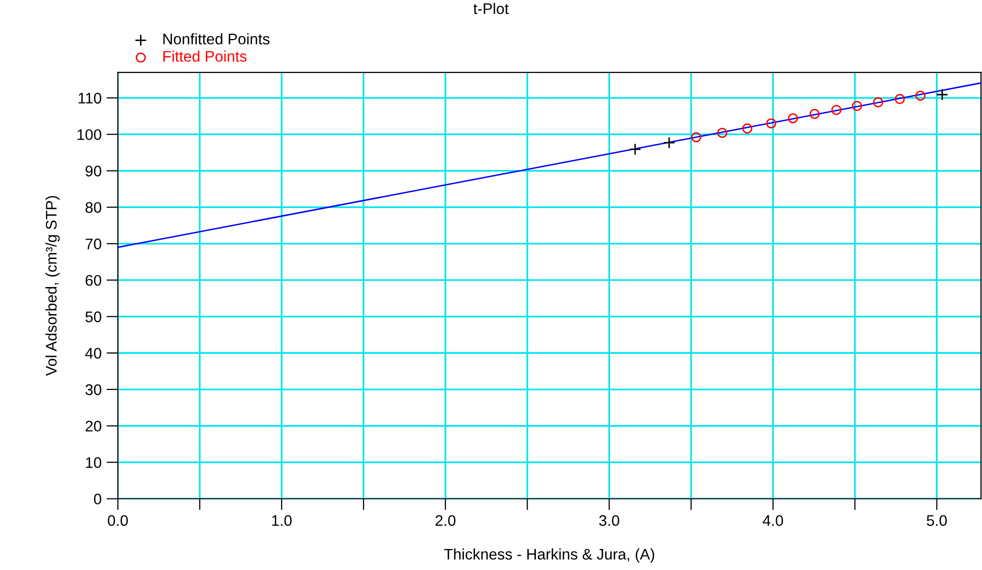 The image size is (982, 570). Describe the element at coordinates (773, 520) in the screenshot. I see `x-tick-label: 4.0` at that location.